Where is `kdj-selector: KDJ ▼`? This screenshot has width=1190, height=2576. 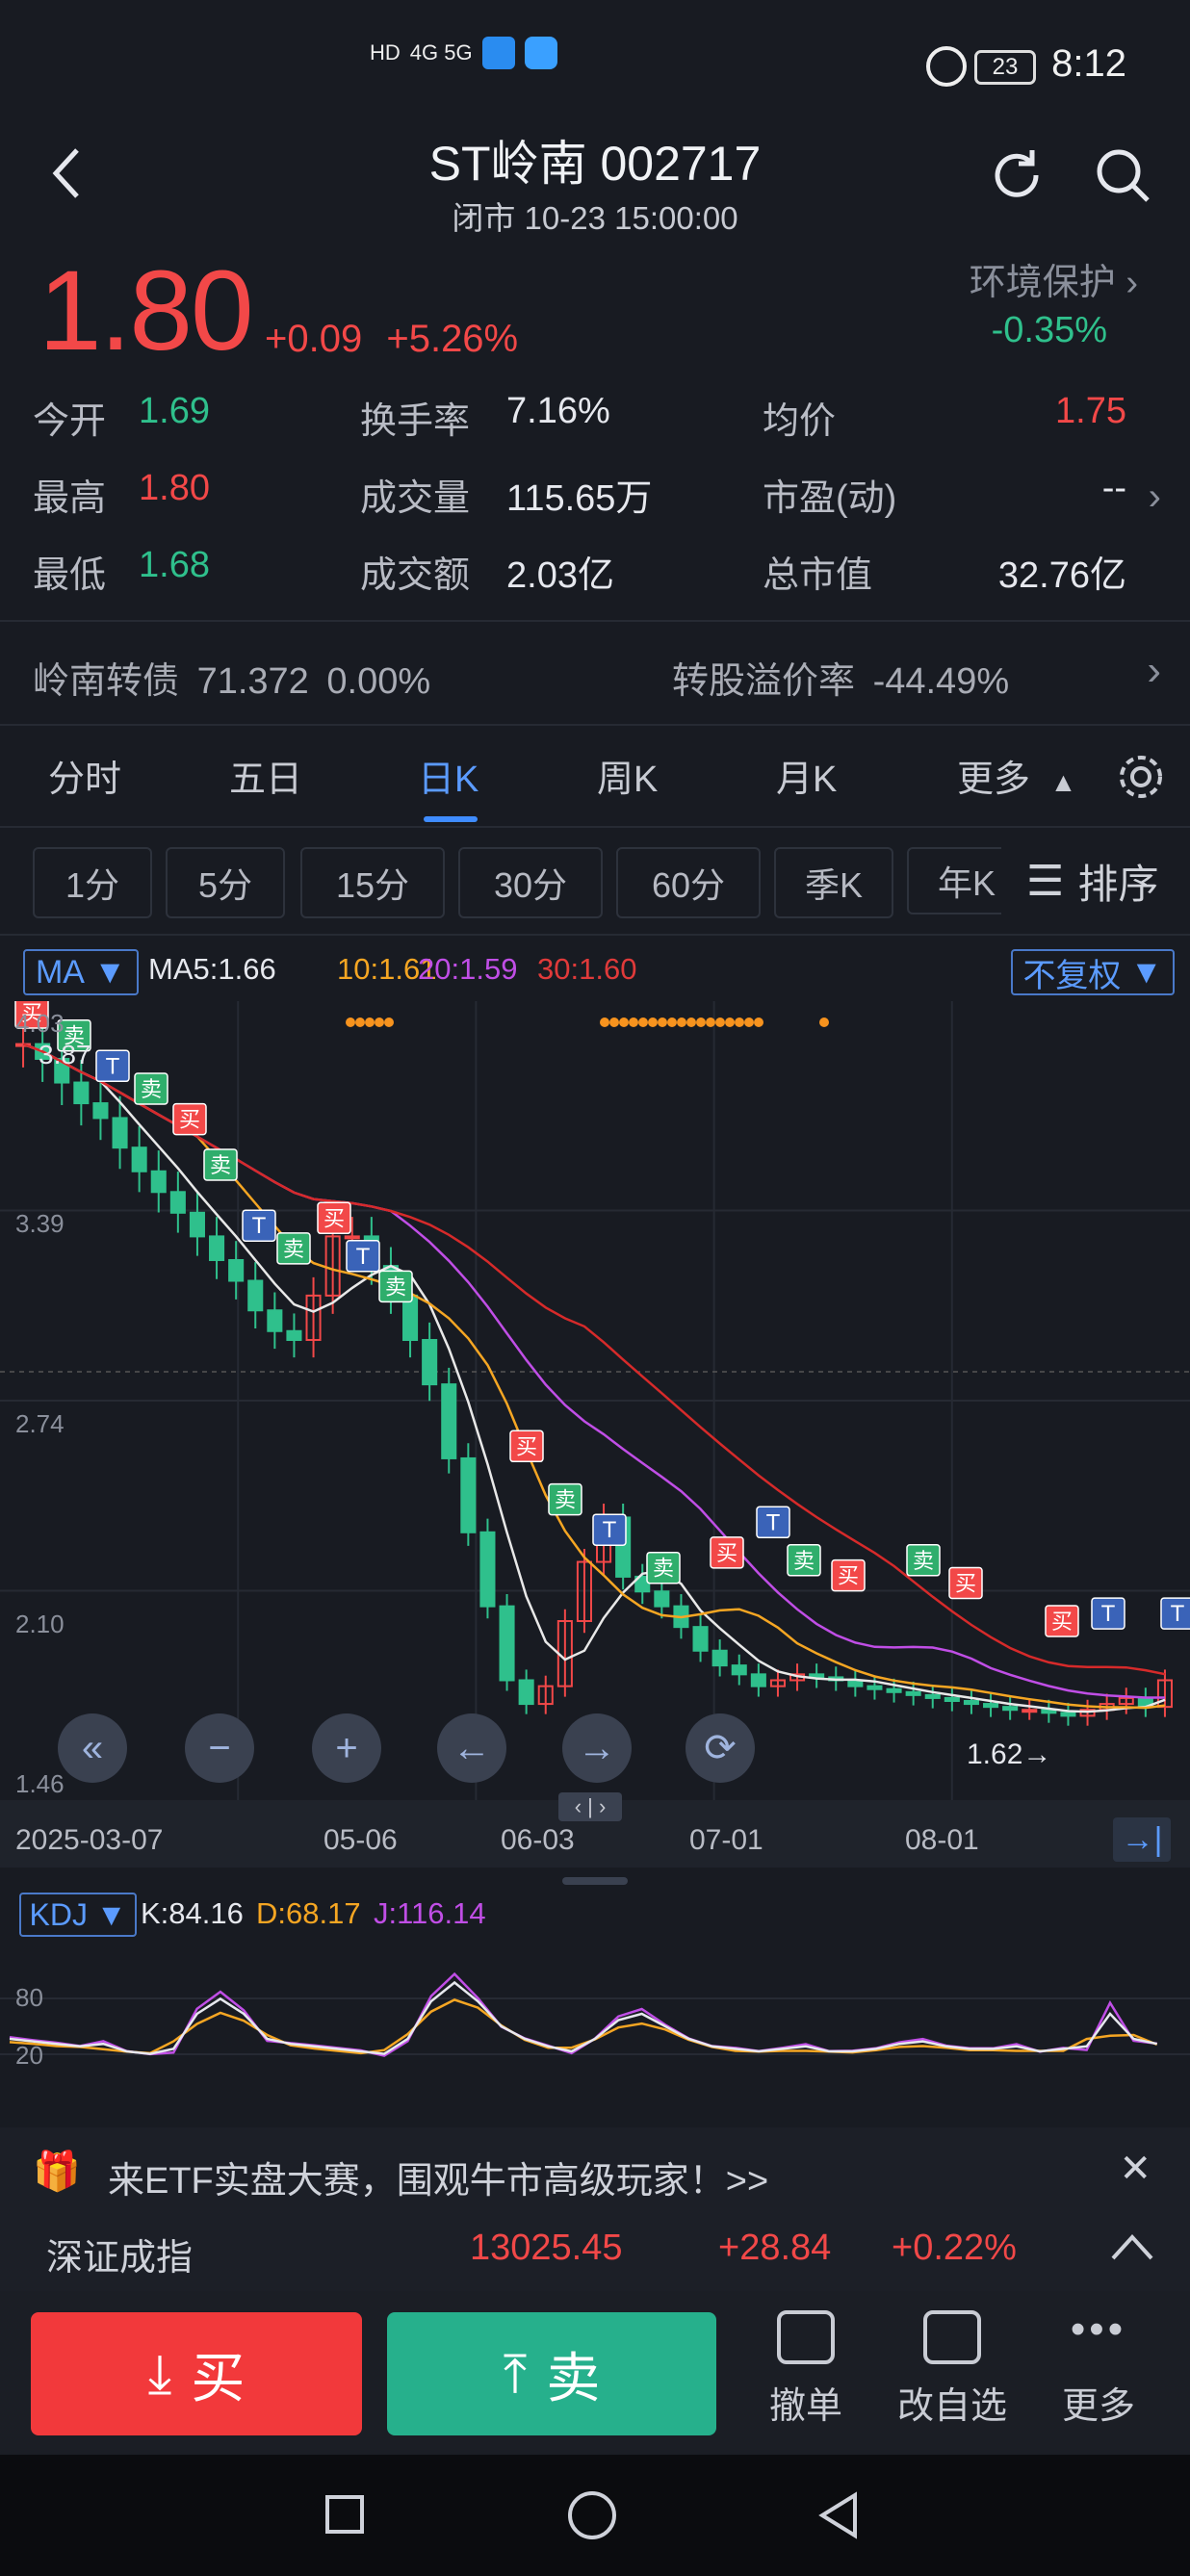 kdj-selector: KDJ ▼ is located at coordinates (78, 1915).